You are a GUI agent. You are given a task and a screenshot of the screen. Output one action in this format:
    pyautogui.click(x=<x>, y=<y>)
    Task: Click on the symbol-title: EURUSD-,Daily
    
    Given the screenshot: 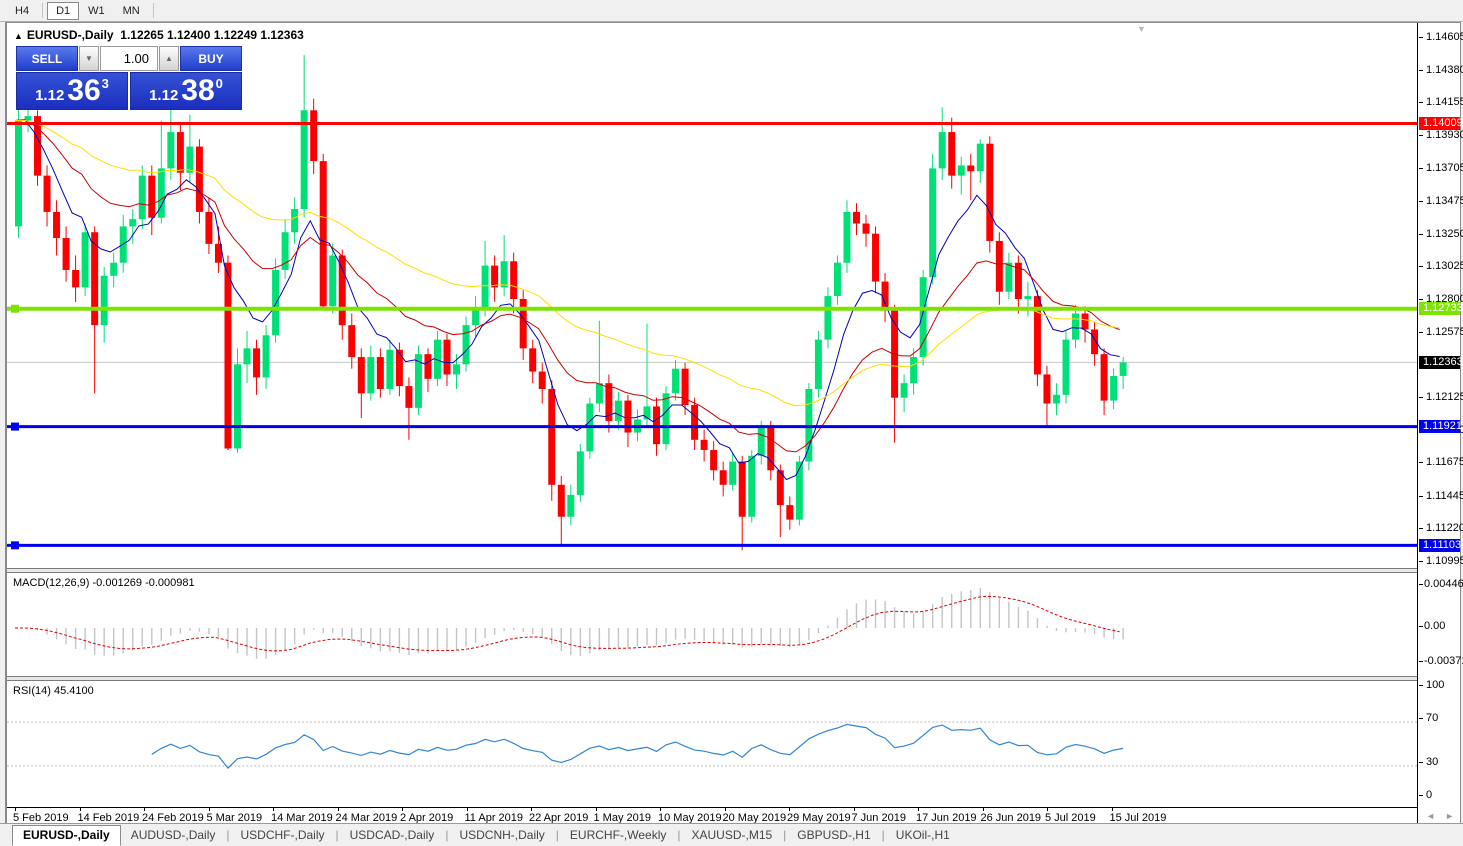 What is the action you would take?
    pyautogui.click(x=70, y=35)
    